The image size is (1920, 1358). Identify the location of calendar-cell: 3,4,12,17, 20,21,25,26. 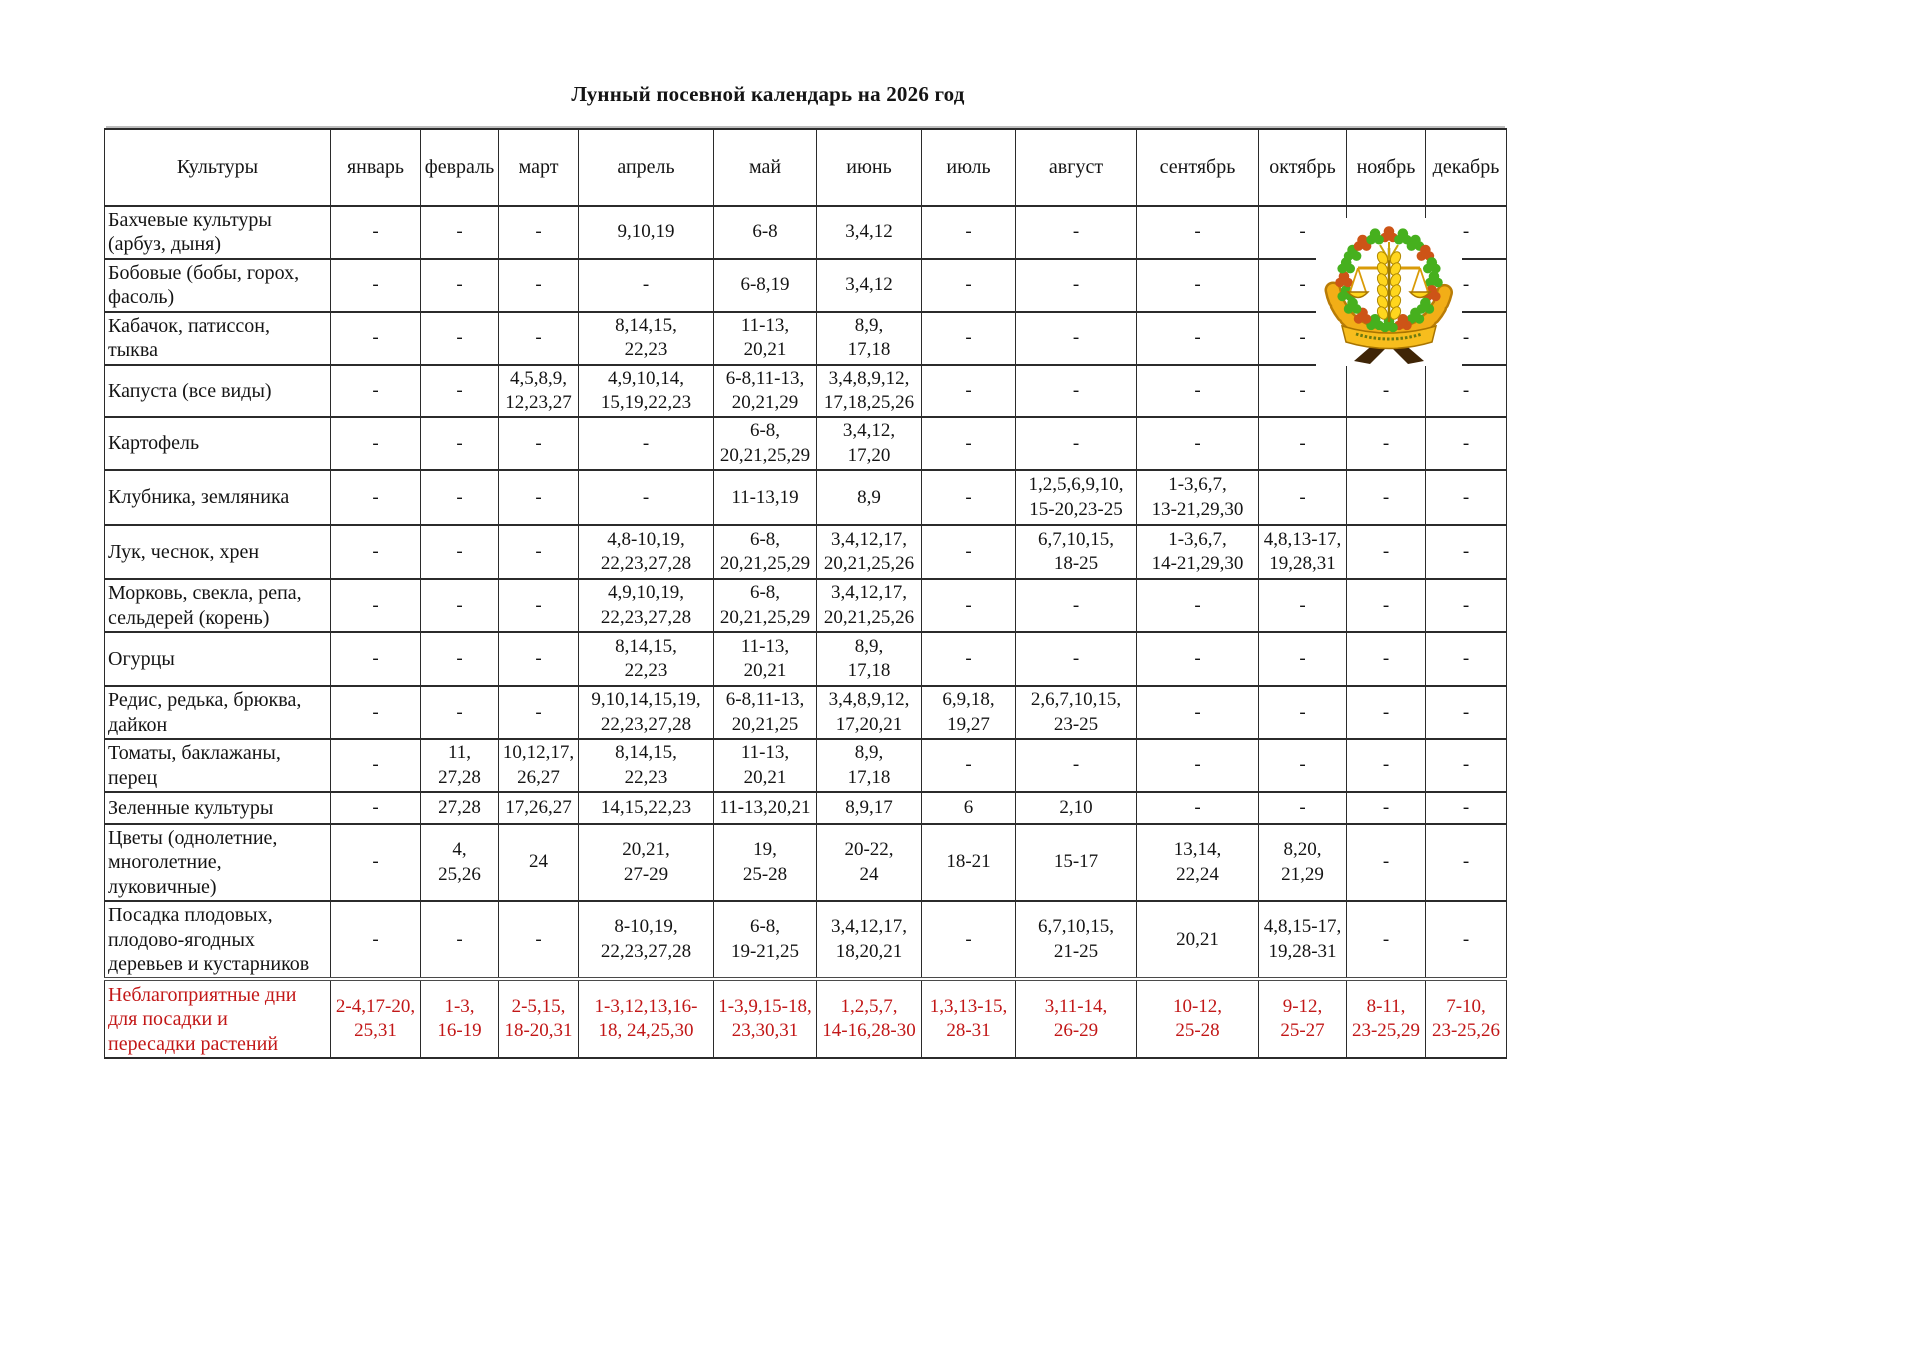
(869, 552).